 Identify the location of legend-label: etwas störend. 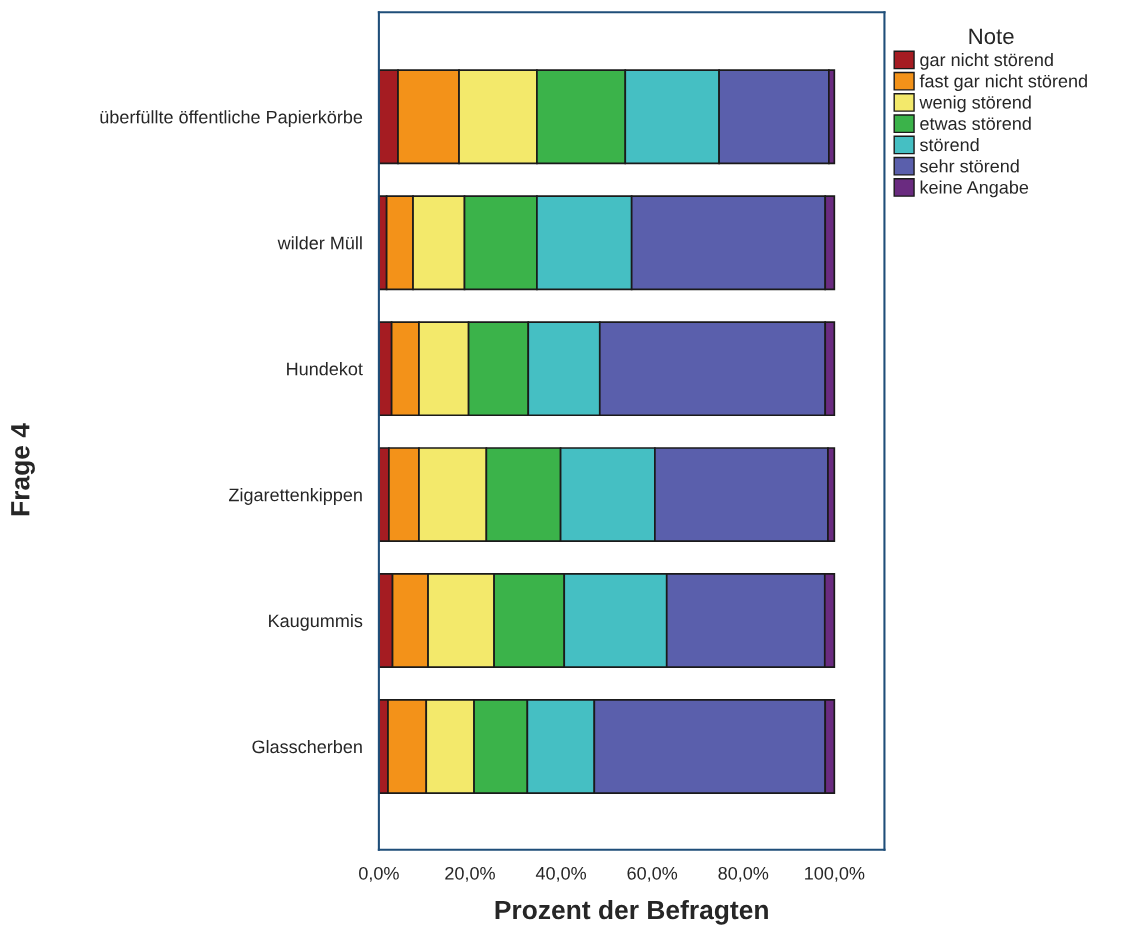
(975, 123).